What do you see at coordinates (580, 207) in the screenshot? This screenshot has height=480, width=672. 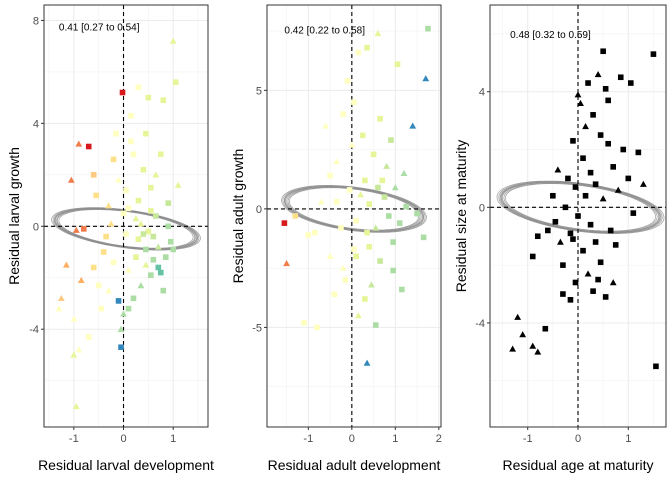 I see `confidence-ellipse` at bounding box center [580, 207].